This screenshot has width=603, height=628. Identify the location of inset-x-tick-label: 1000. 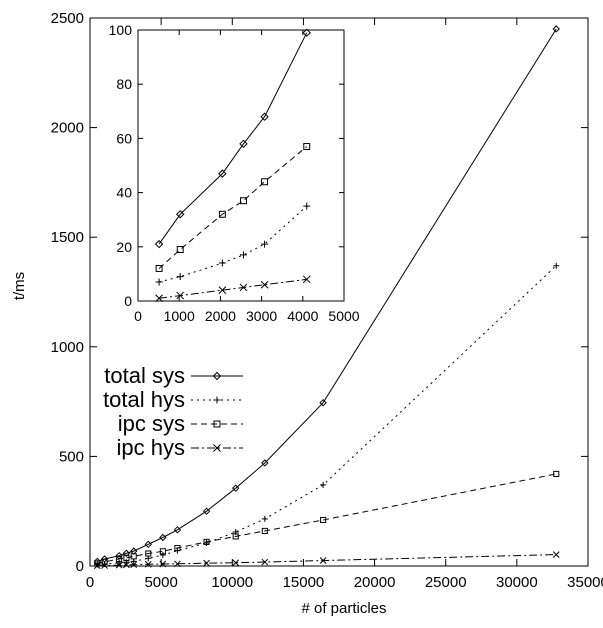
(179, 316).